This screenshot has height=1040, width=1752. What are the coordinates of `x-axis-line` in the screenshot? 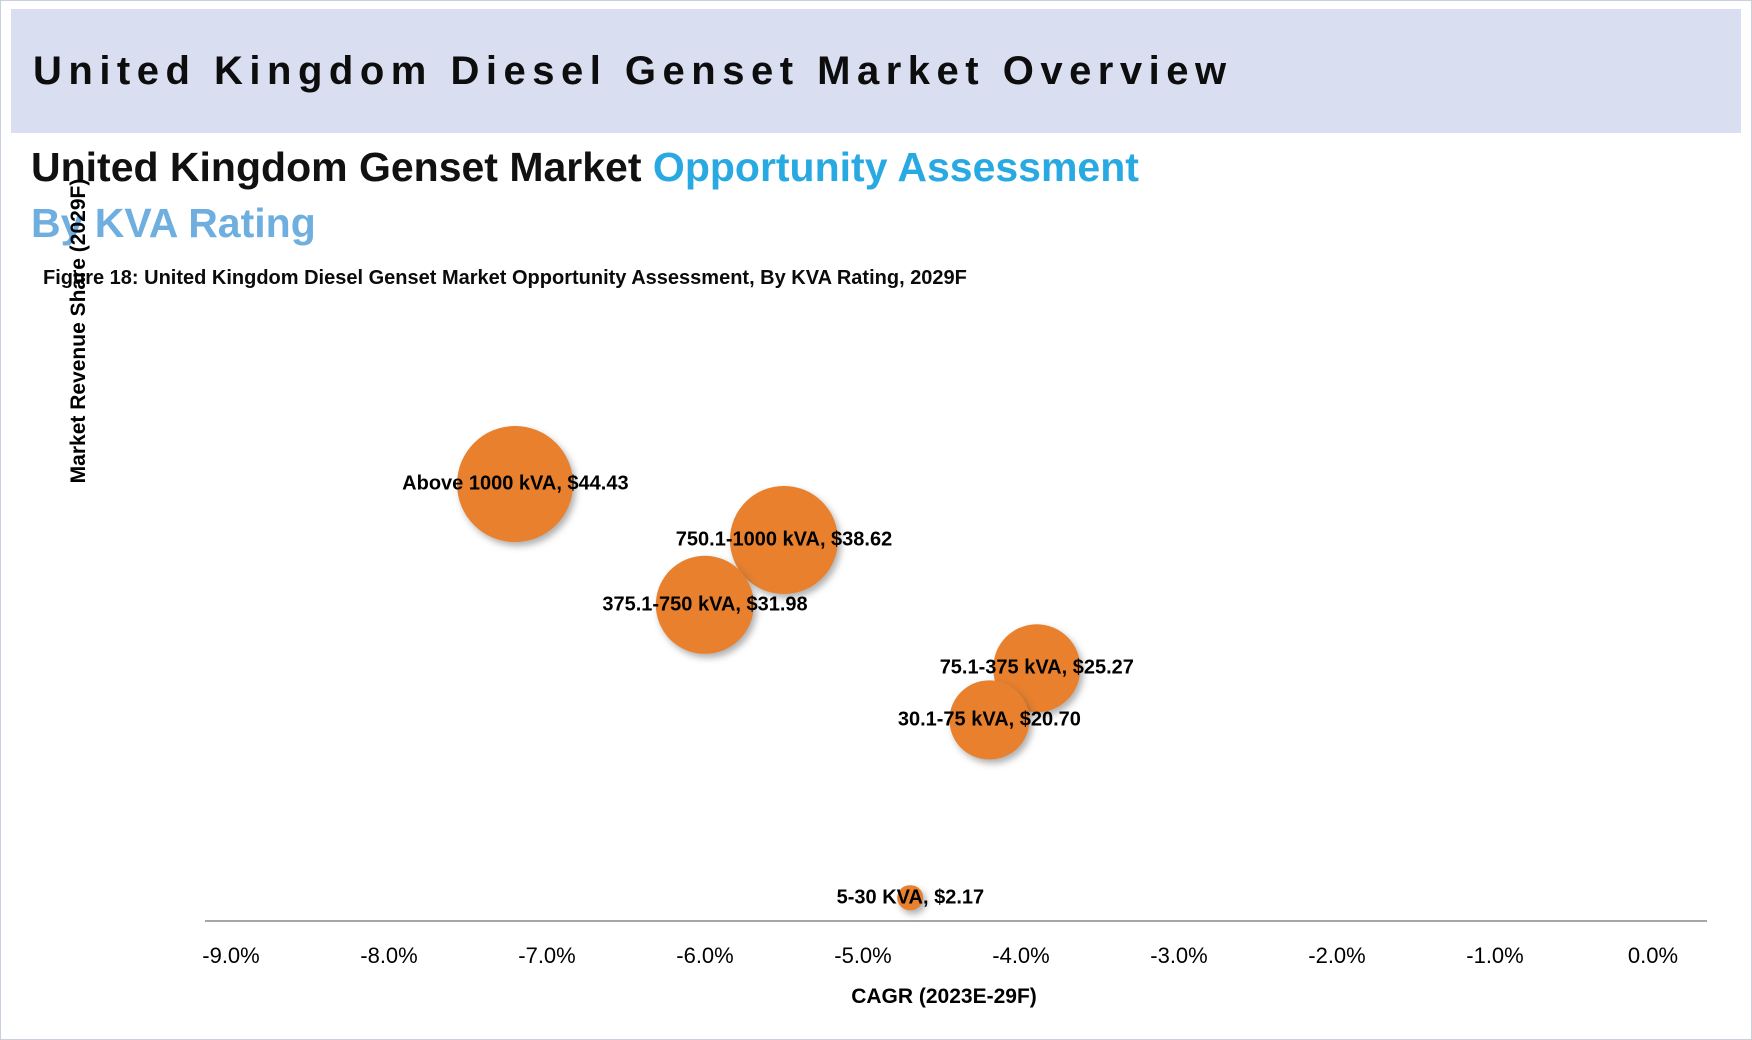 It's located at (956, 921).